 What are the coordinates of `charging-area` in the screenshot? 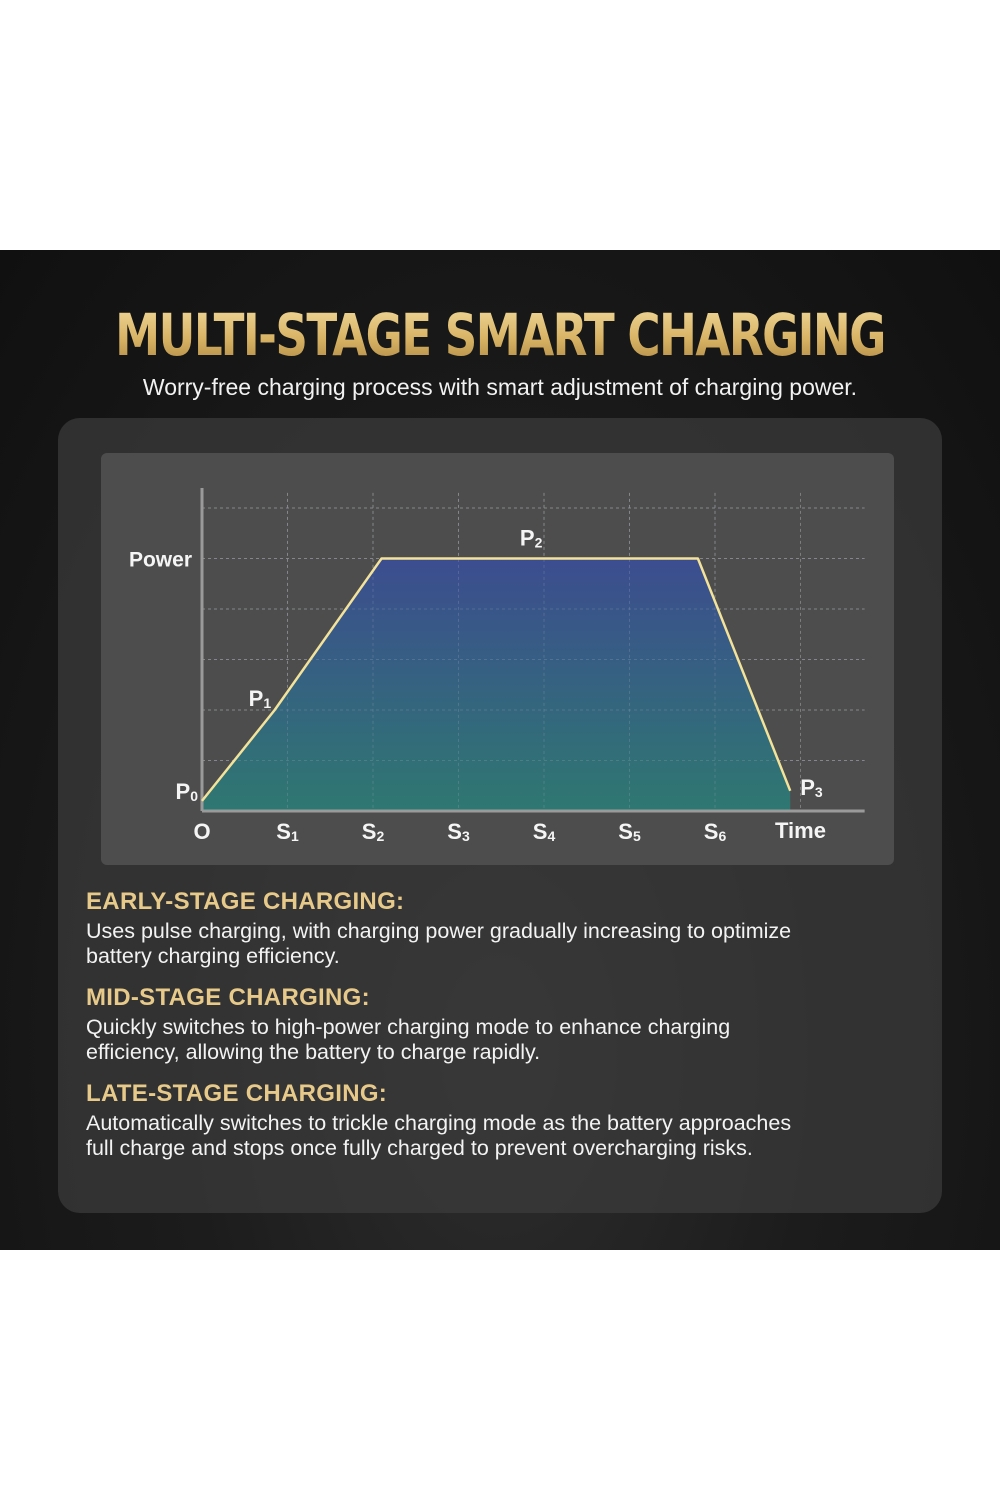 It's located at (496, 684).